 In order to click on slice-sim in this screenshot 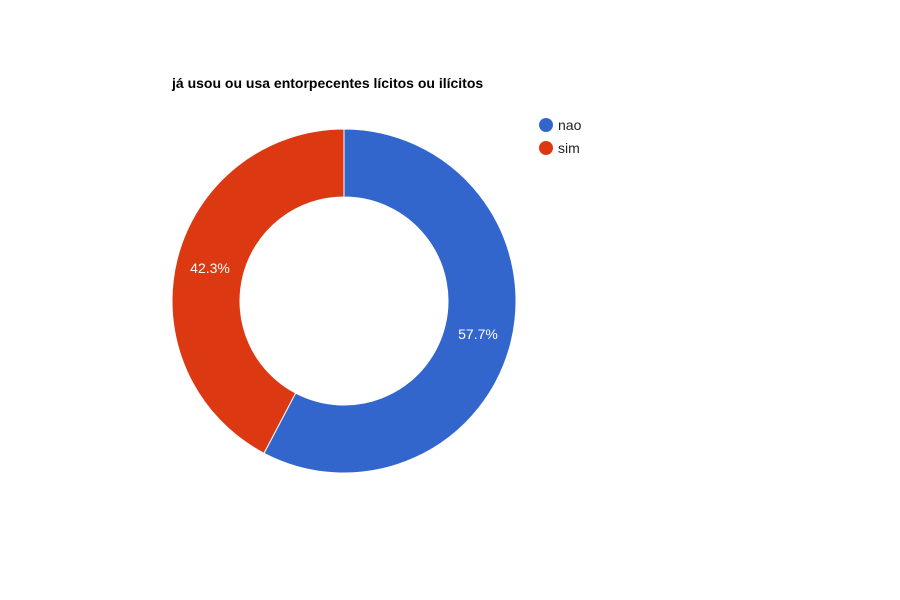, I will do `click(258, 291)`.